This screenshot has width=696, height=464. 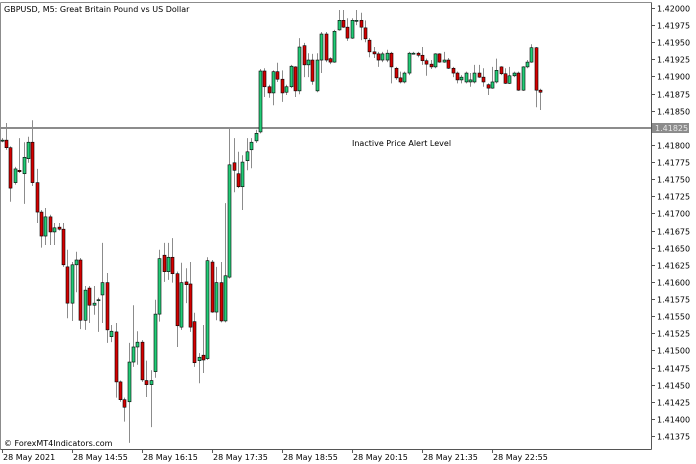 What do you see at coordinates (673, 334) in the screenshot?
I see `price-tick-label: 1.41525` at bounding box center [673, 334].